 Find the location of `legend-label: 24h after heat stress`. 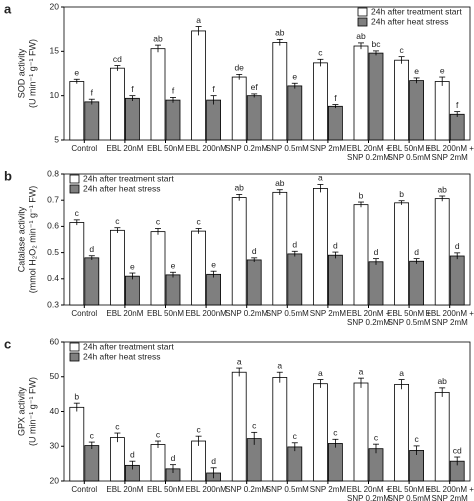

legend-label: 24h after heat stress is located at coordinates (122, 356).